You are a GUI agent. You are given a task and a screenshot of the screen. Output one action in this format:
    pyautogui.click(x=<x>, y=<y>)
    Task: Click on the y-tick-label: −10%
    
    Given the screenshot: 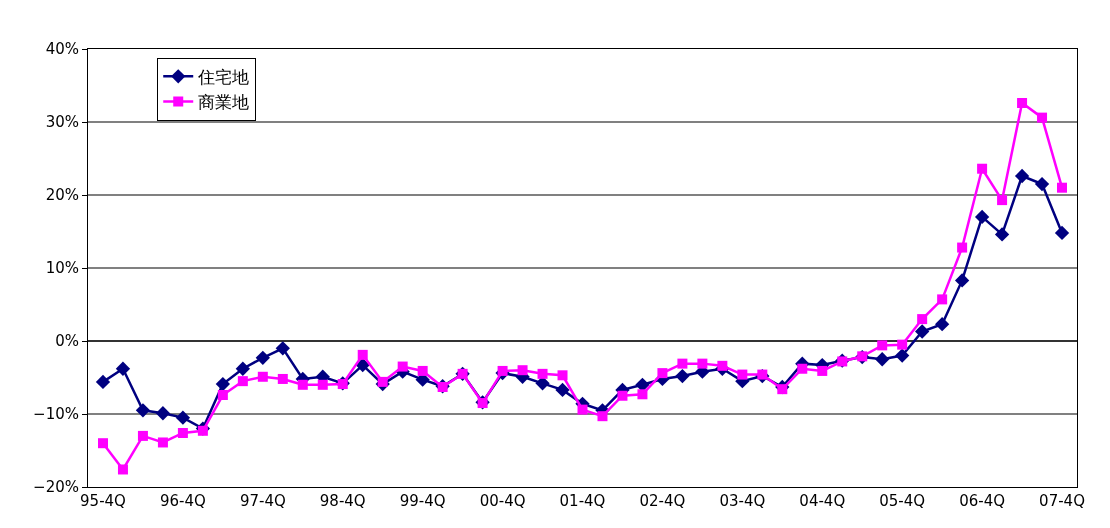 What is the action you would take?
    pyautogui.click(x=56, y=414)
    